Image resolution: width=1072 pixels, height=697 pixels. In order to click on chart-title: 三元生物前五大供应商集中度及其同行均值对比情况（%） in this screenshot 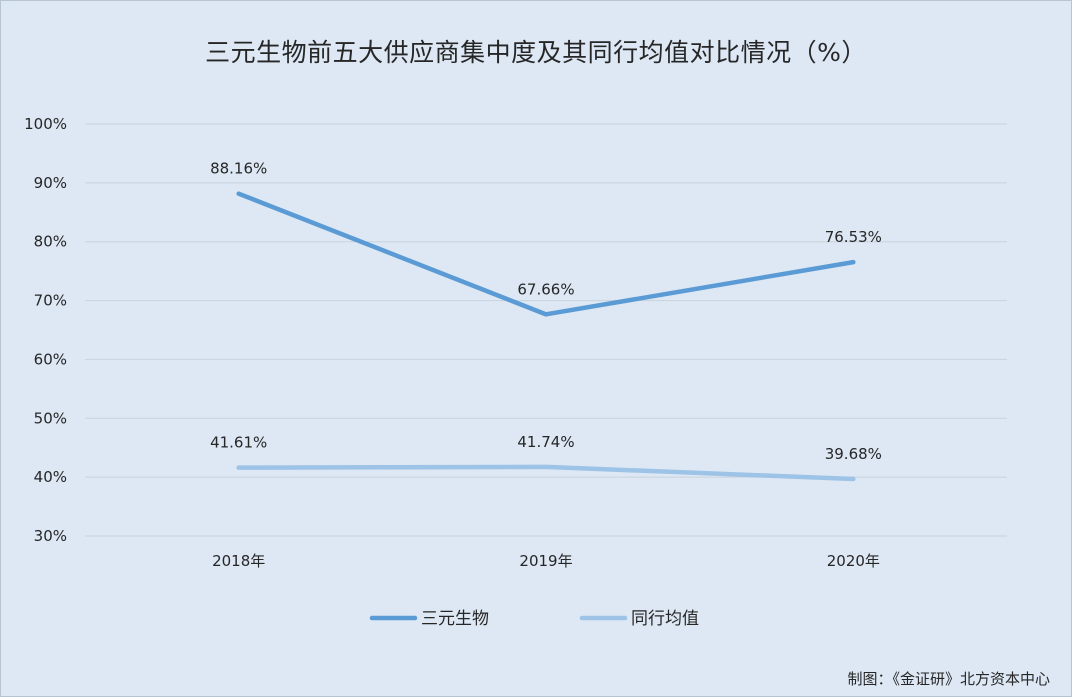, I will do `click(536, 52)`.